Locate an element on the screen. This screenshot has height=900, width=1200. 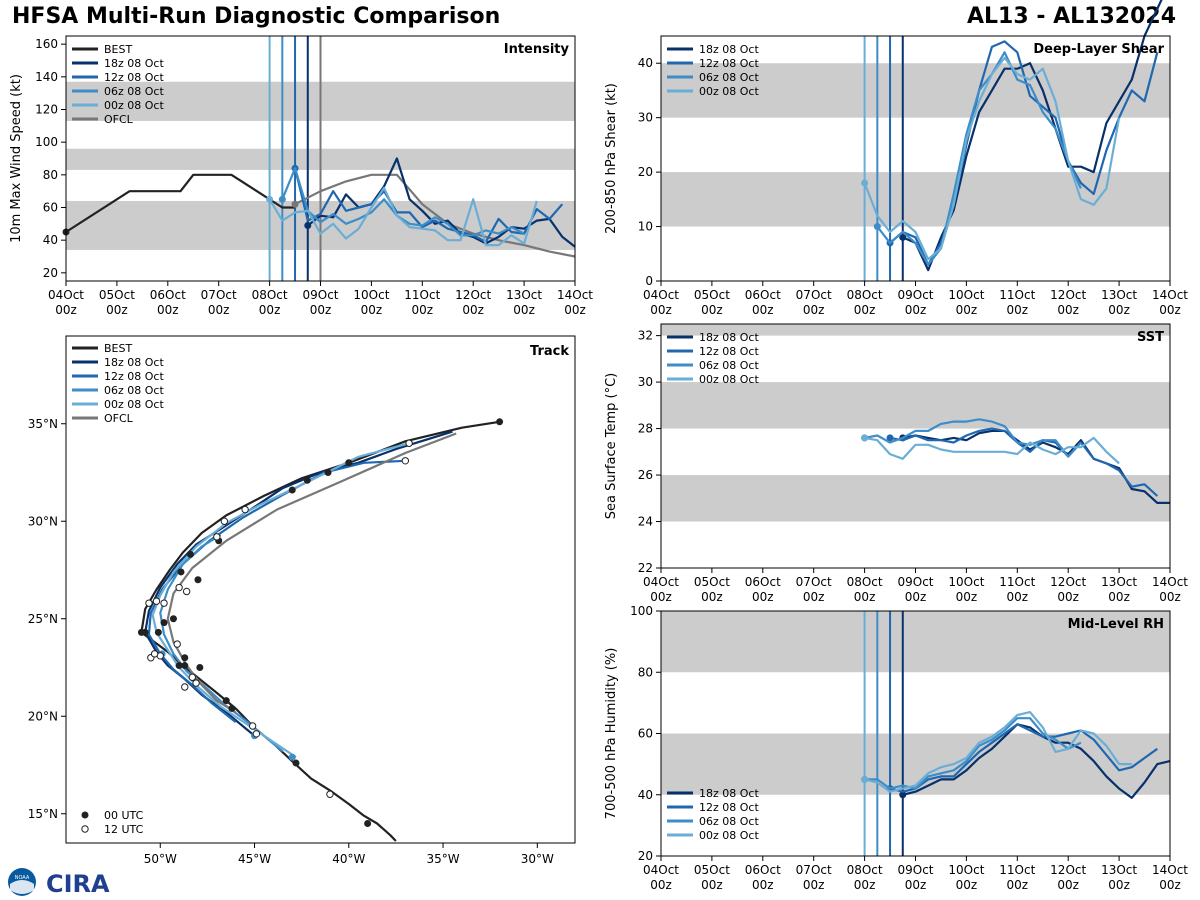
y-tick-label: 140 is located at coordinates (46, 77).